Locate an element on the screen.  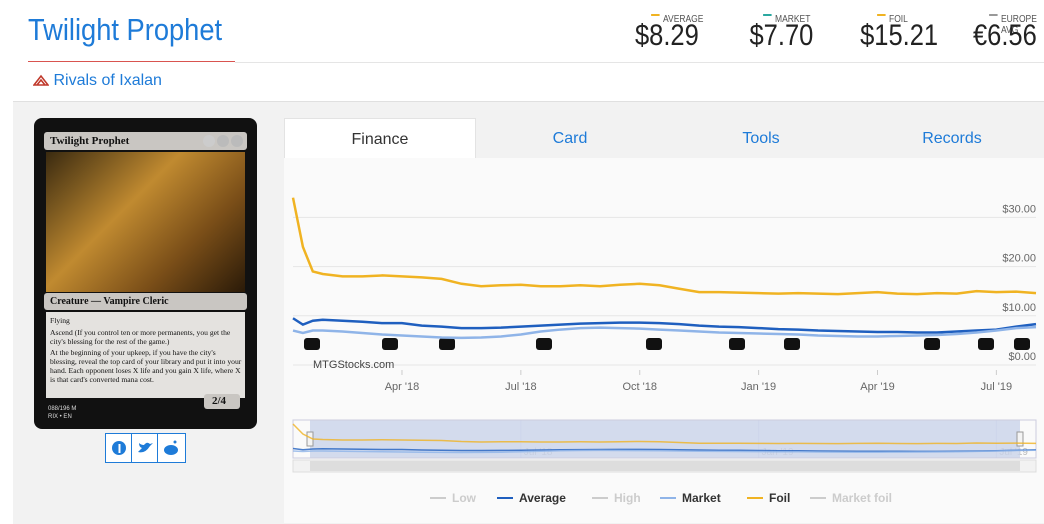
x-tick-label: Oct '18 is located at coordinates (639, 387).